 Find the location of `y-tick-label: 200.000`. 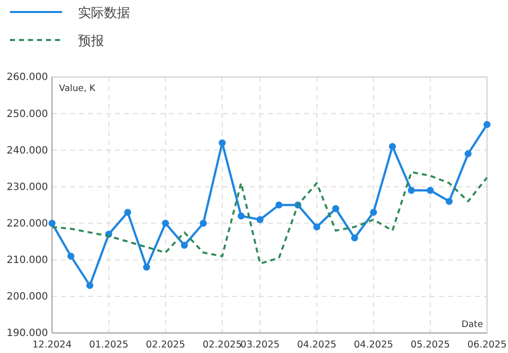

y-tick-label: 200.000 is located at coordinates (27, 297).